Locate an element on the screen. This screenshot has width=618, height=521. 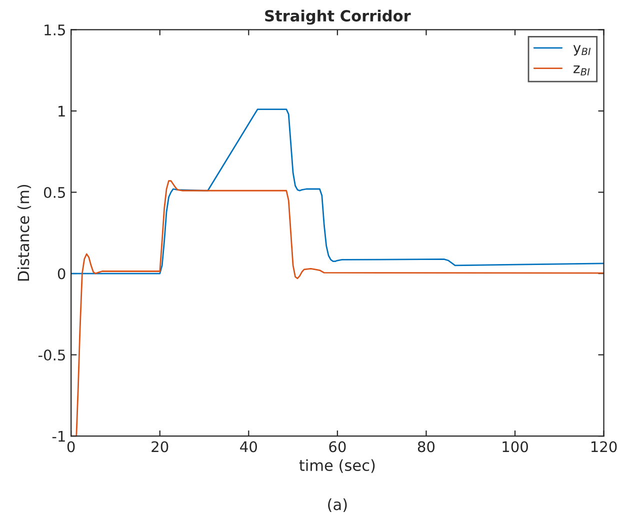
x-tick-label: 120 is located at coordinates (604, 446).